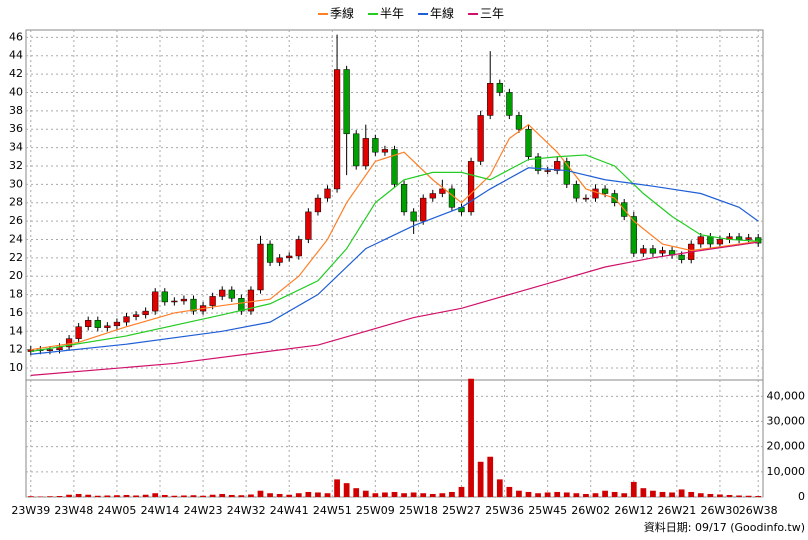 The height and width of the screenshot is (540, 808). Describe the element at coordinates (289, 510) in the screenshot. I see `x-tick-label: 24W41` at that location.